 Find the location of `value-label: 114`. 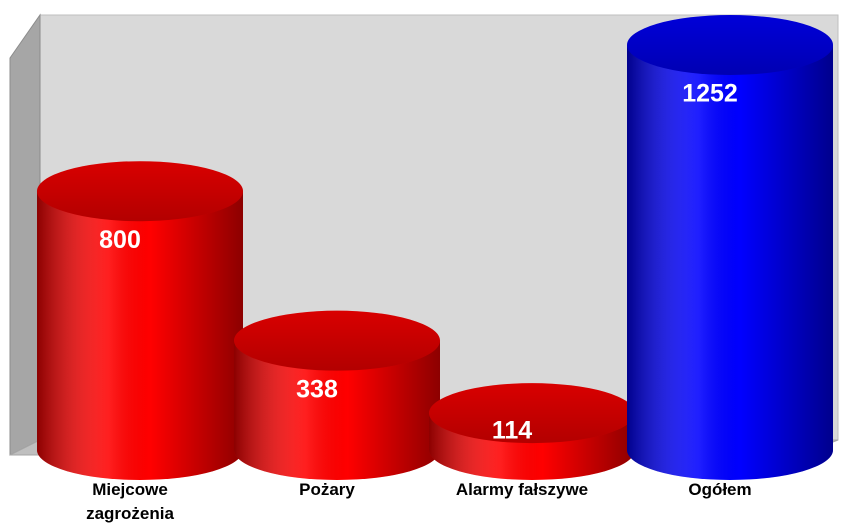

value-label: 114 is located at coordinates (512, 431).